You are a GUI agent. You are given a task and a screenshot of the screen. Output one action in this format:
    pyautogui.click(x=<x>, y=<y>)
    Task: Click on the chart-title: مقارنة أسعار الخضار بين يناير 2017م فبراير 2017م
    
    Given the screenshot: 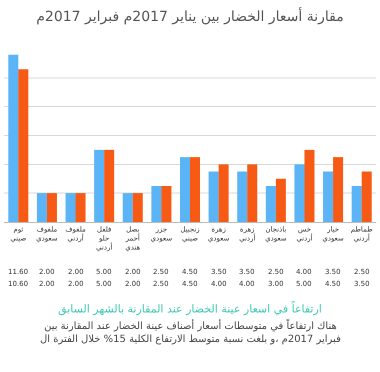 What is the action you would take?
    pyautogui.click(x=190, y=15)
    